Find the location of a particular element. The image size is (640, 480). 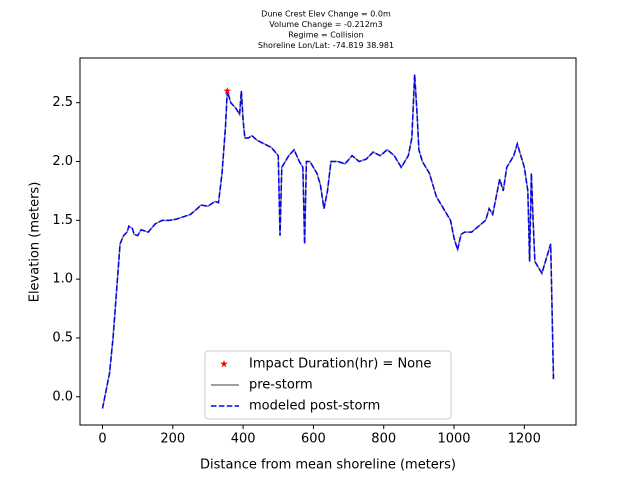

y-tick-label: 0.5 is located at coordinates (62, 337).